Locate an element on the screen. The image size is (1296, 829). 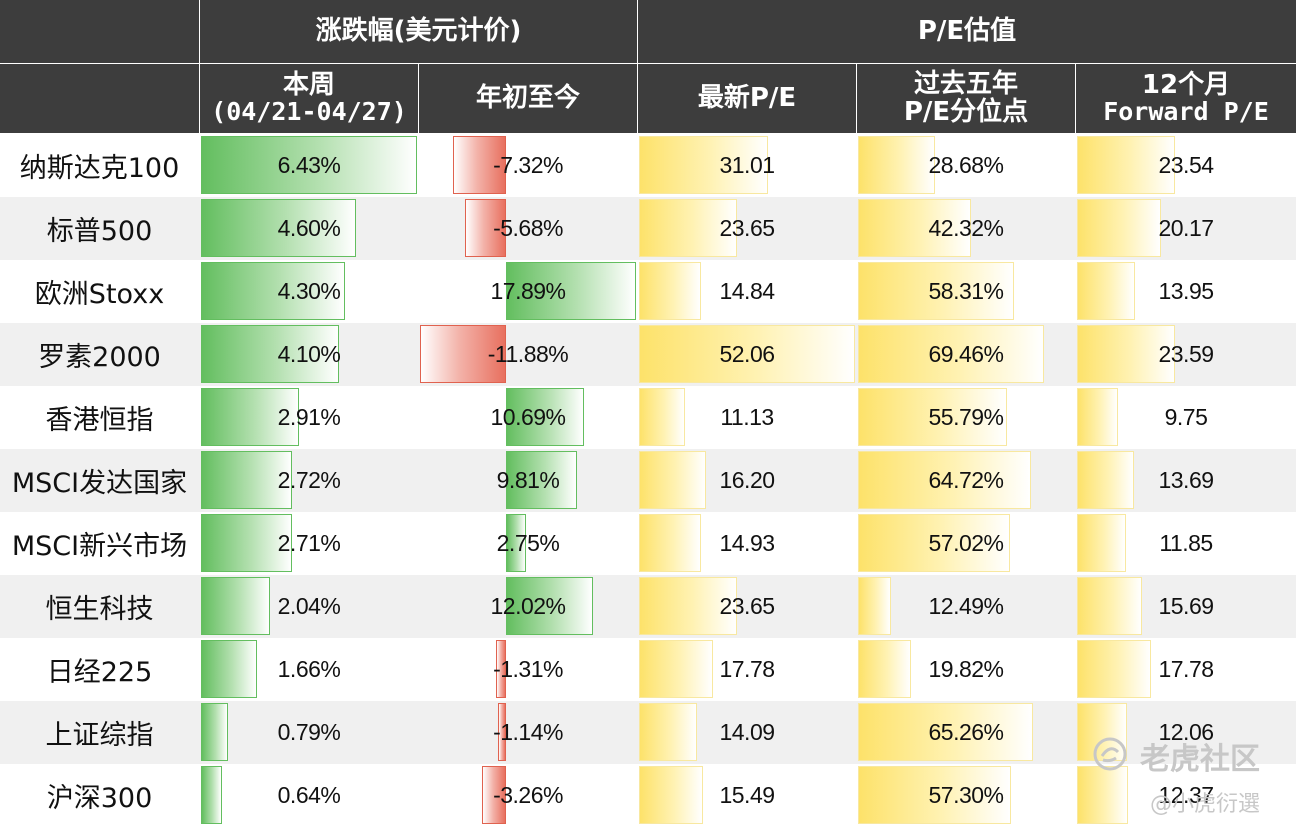
cell-pe-pct: 57.30% is located at coordinates (966, 795).